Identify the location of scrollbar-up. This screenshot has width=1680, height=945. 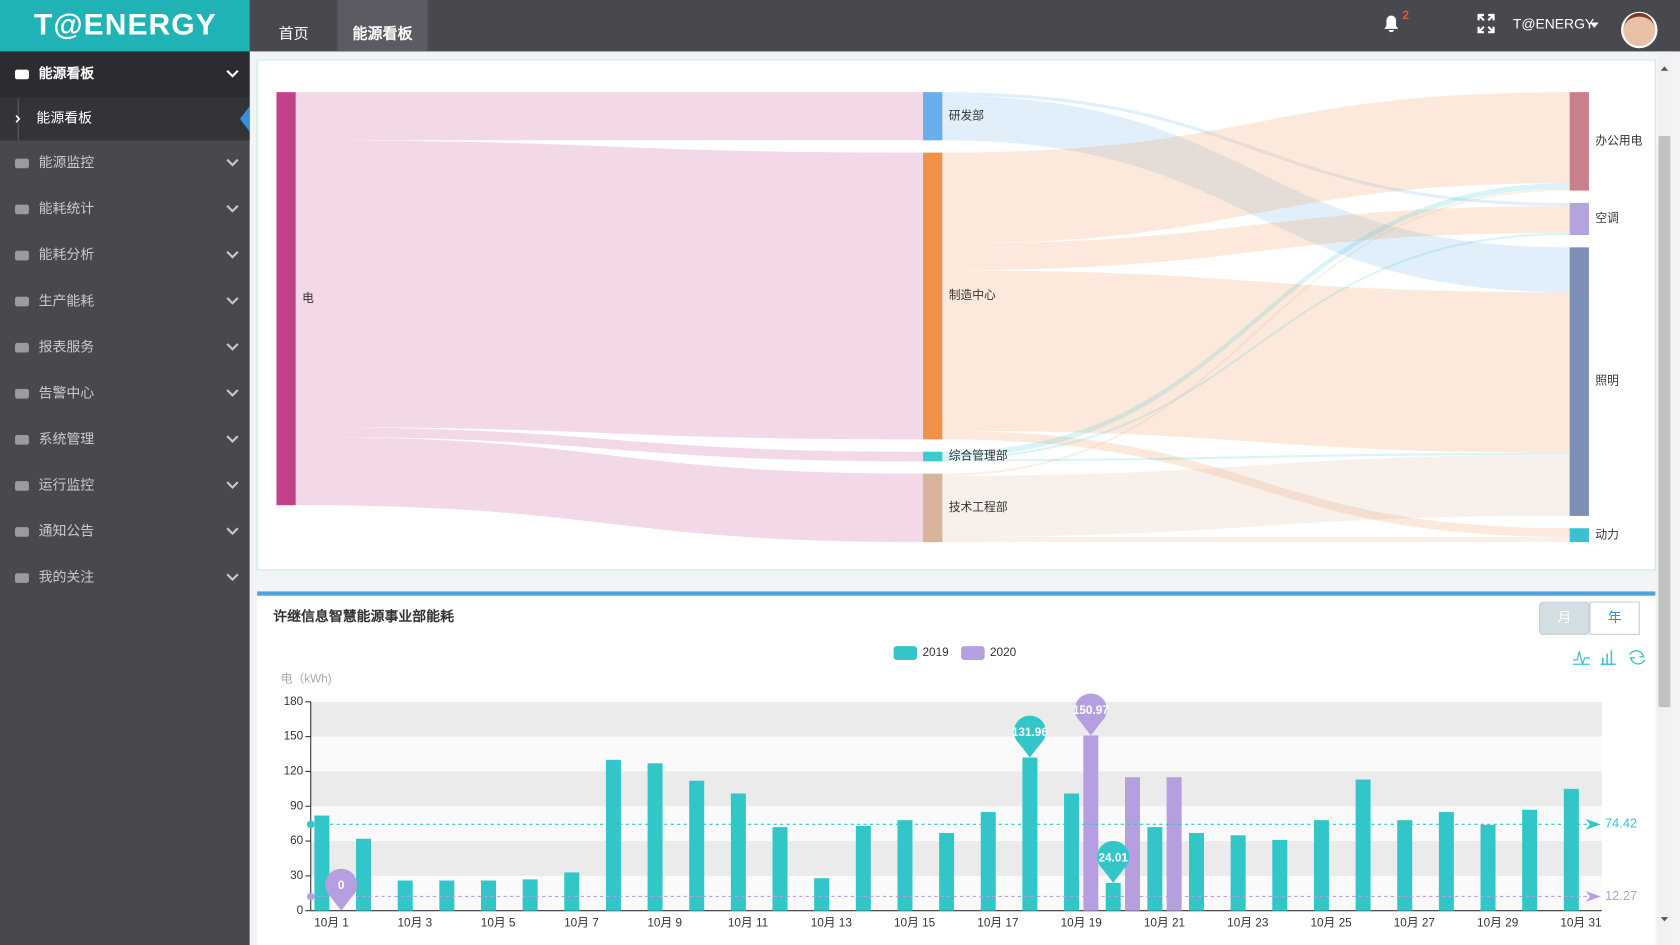
(1664, 68).